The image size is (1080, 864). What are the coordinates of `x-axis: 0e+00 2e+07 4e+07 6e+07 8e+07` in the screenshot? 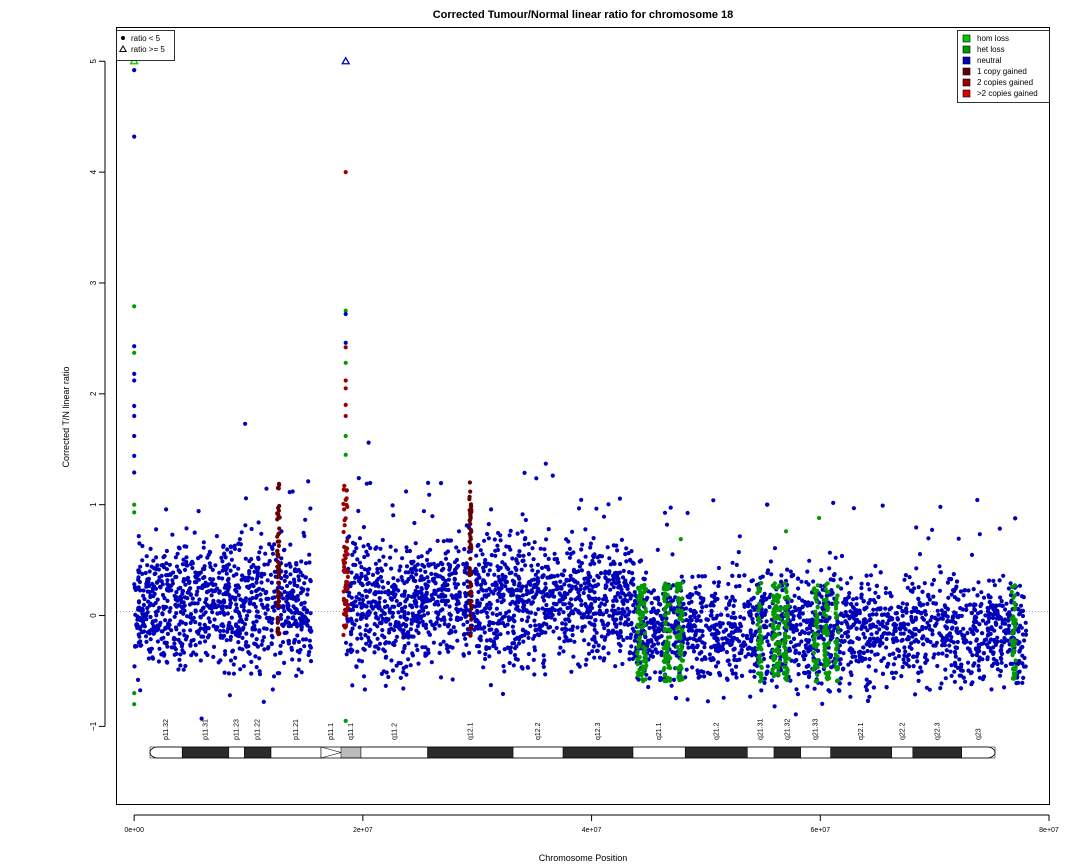 It's located at (591, 824).